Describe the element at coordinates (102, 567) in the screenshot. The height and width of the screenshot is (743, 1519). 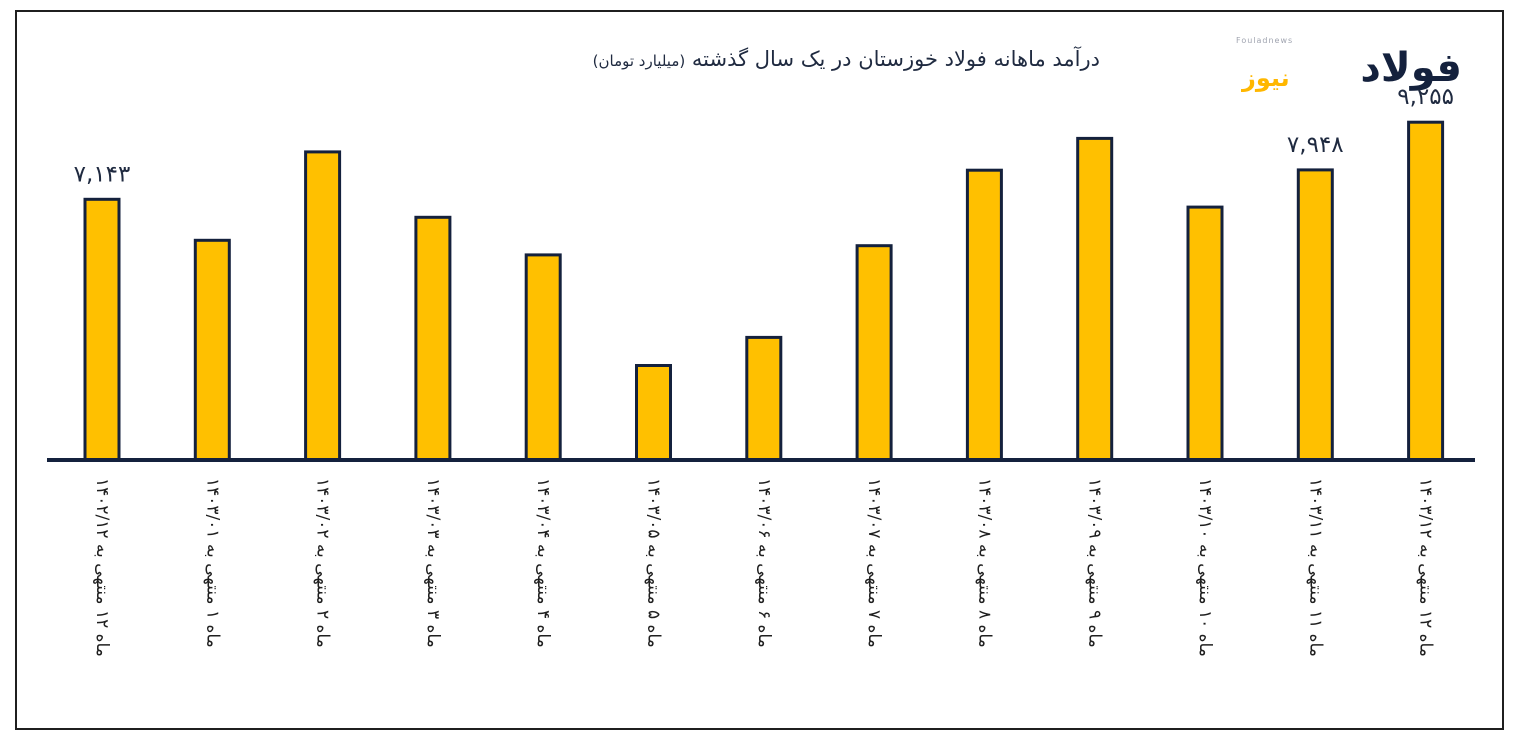
I see `x-tick-label-1: ماه ۱۲ منتهی به ۱۴۰۲/۱۲` at that location.